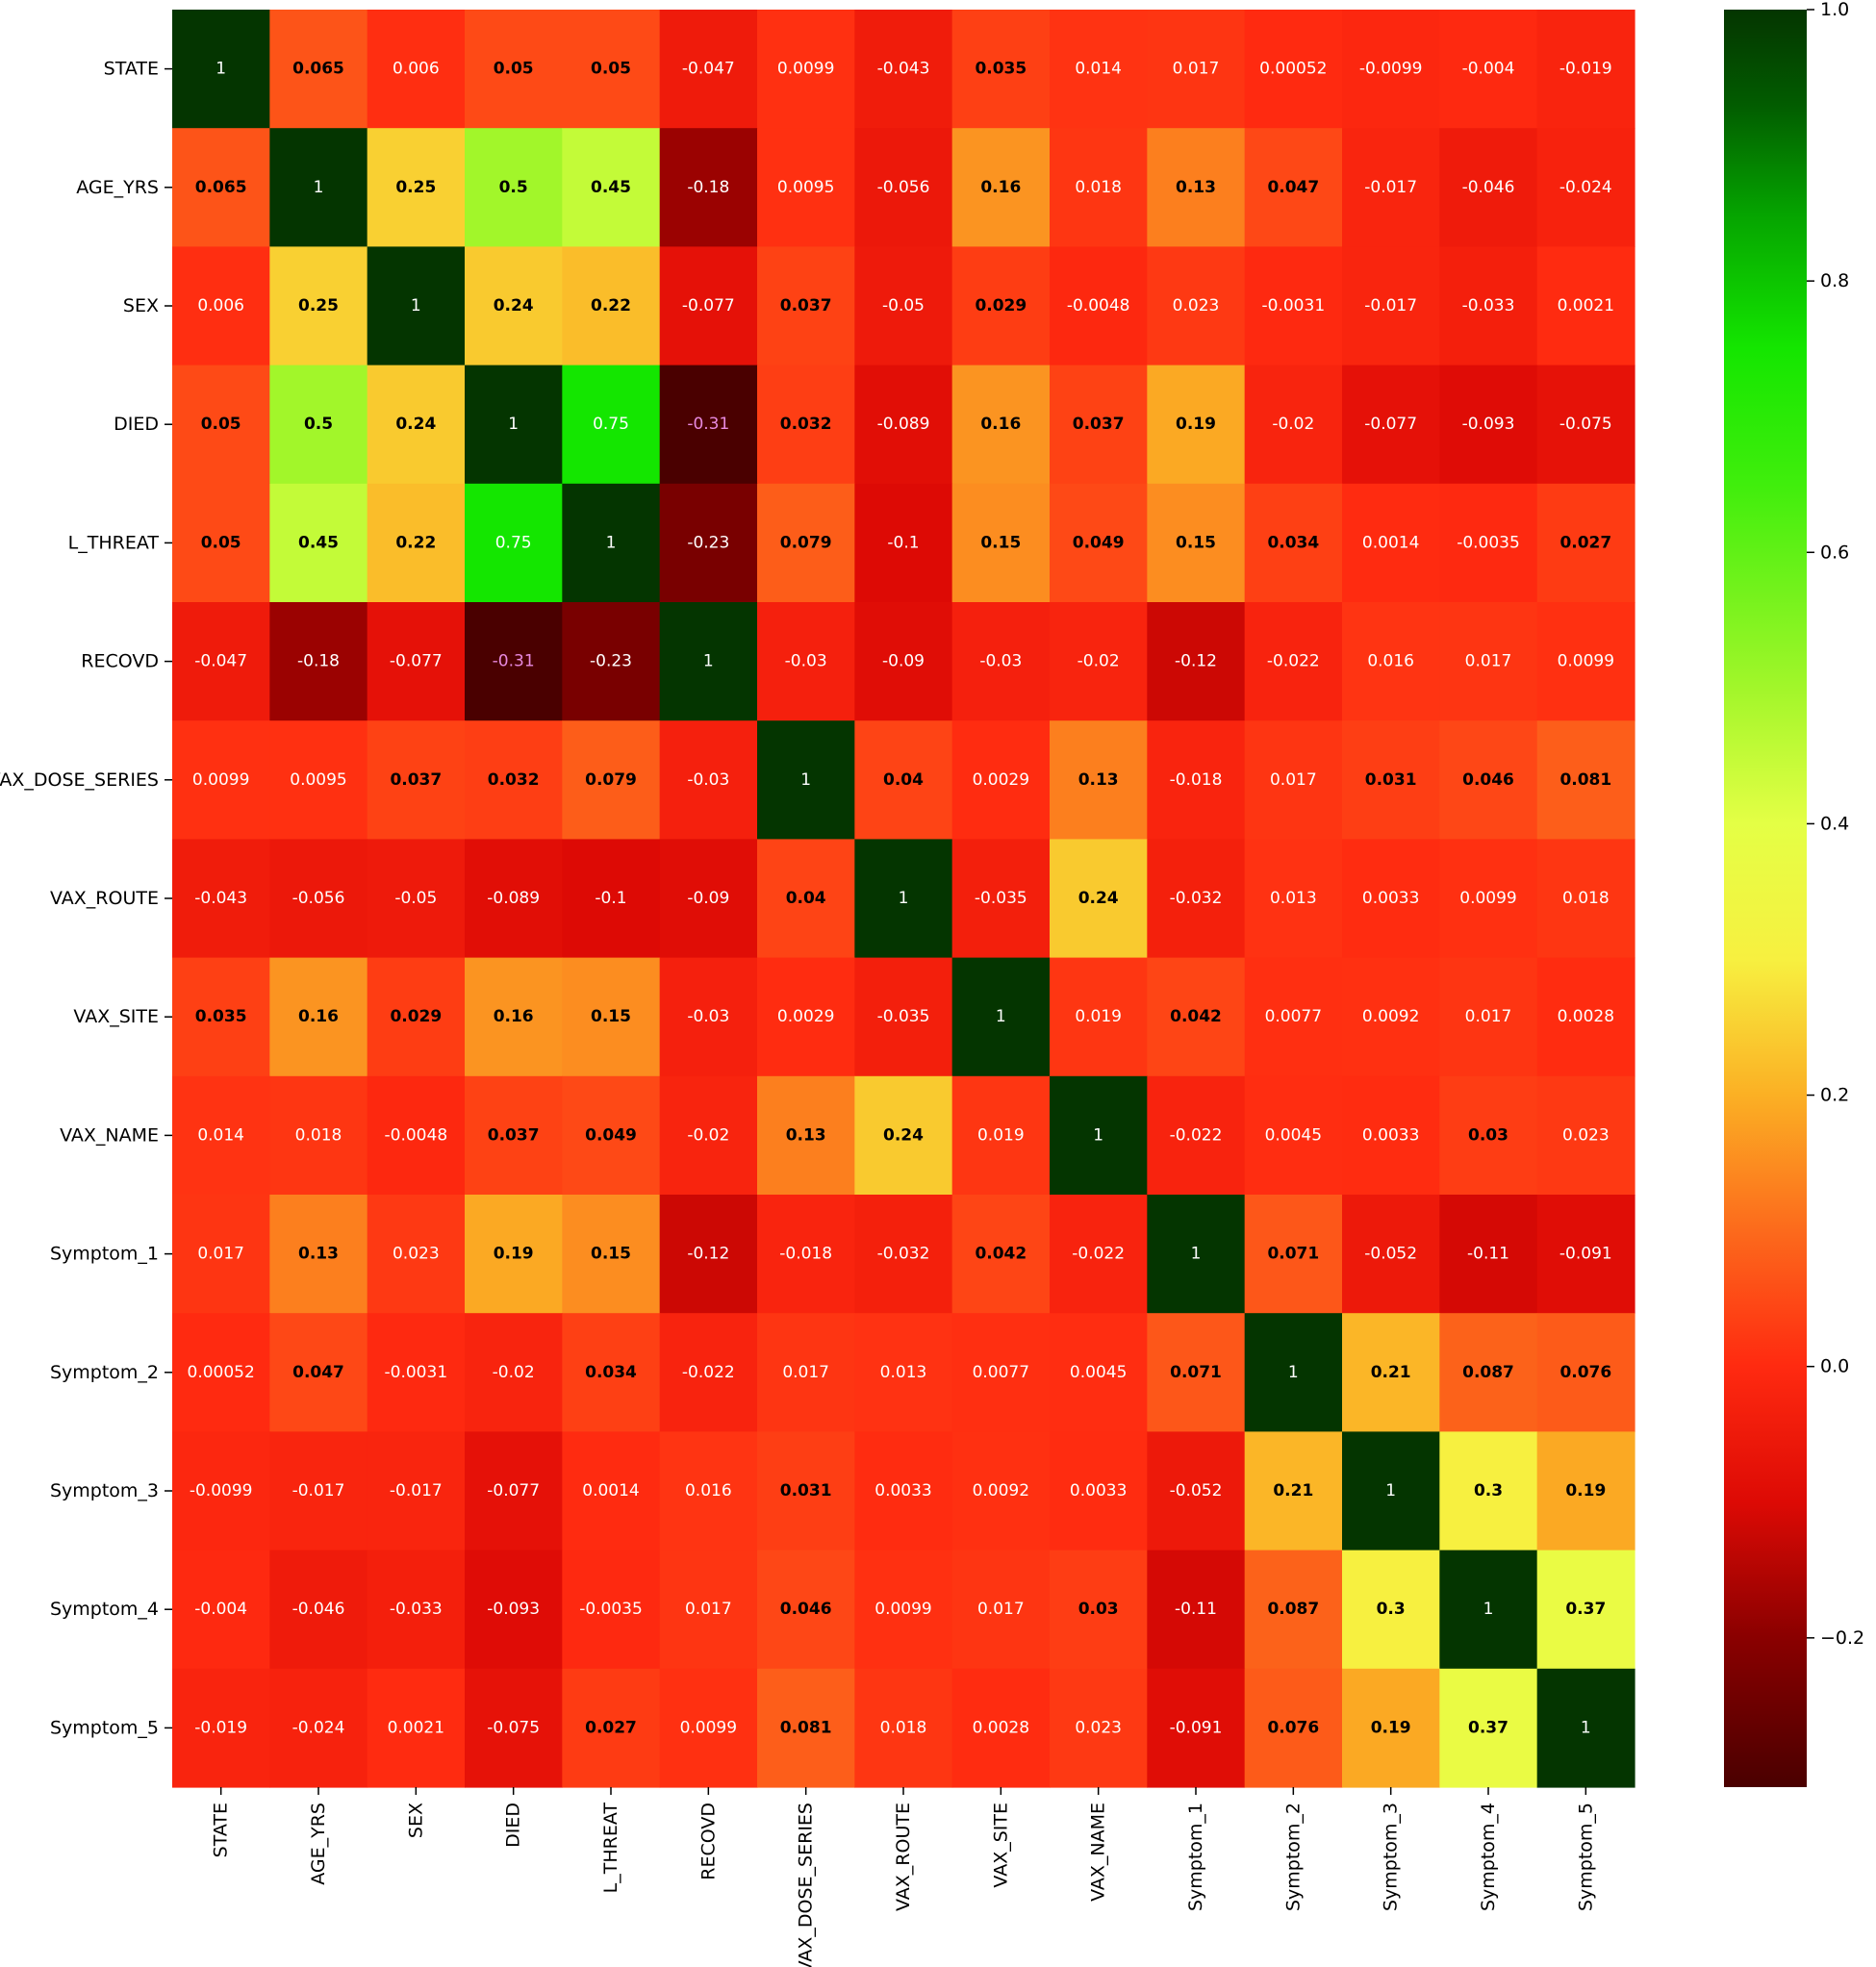  I want to click on cell-value-label: -0.035, so click(903, 1016).